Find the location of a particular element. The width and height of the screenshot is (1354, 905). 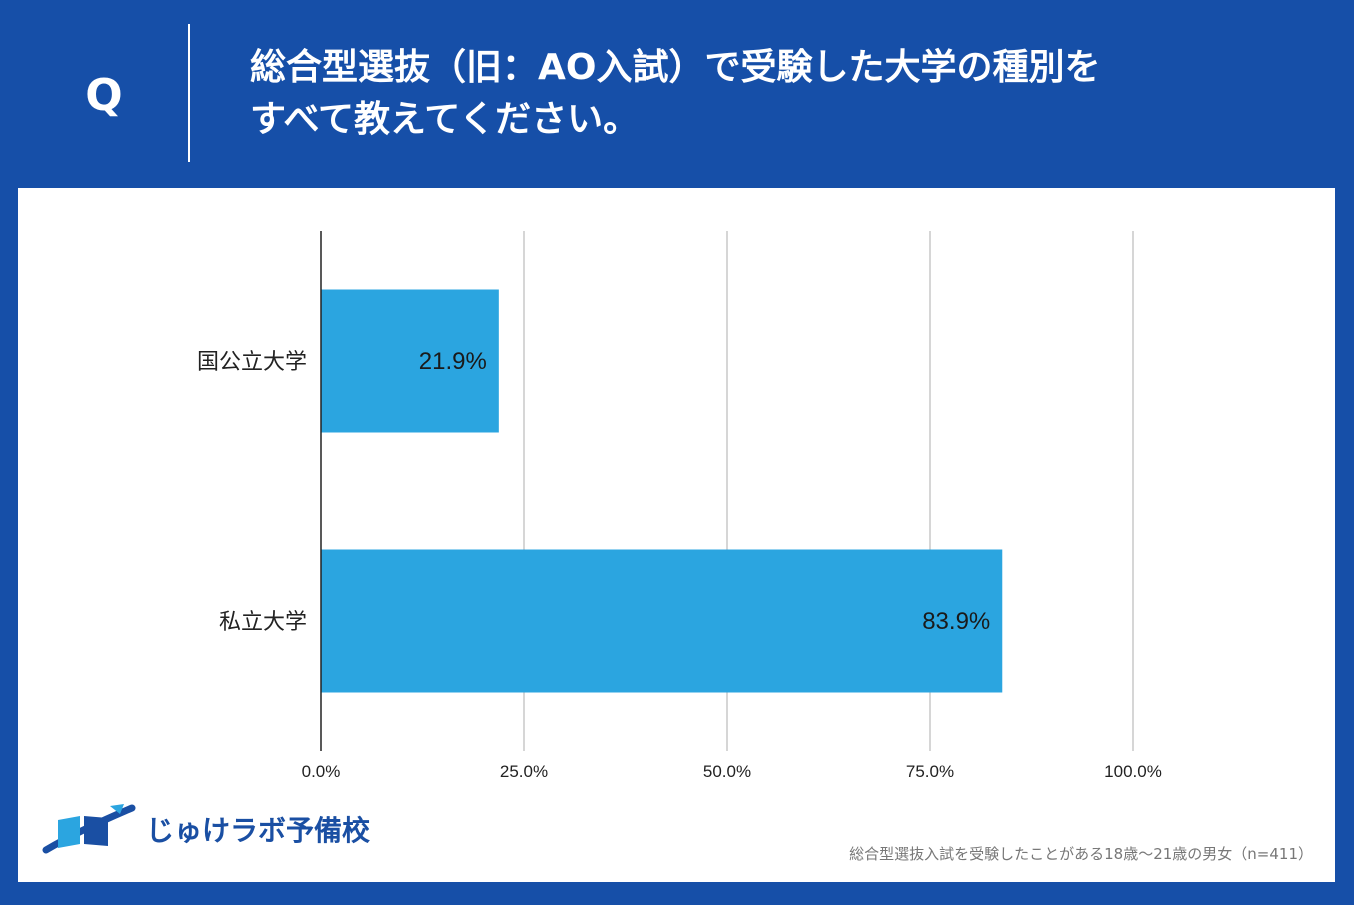

bar-value-label: 83.9% is located at coordinates (956, 621).